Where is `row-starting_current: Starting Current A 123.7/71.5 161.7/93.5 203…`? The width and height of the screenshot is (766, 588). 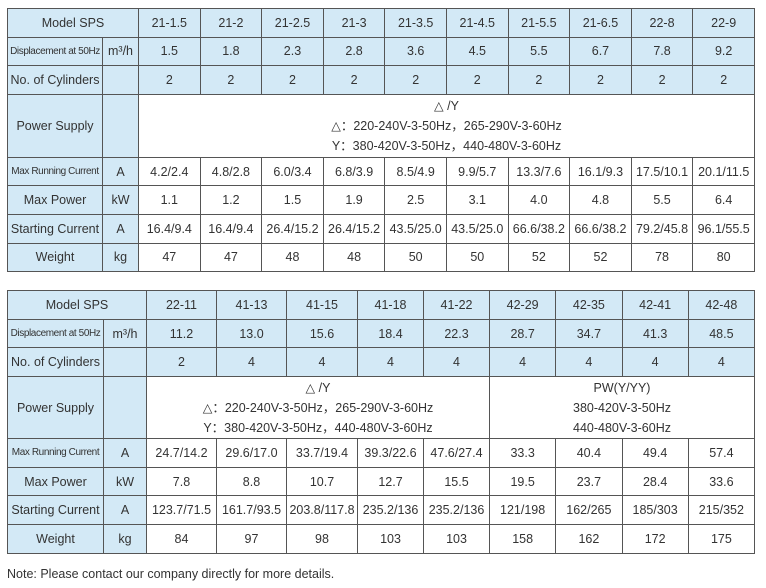 row-starting_current: Starting Current A 123.7/71.5 161.7/93.5 203… is located at coordinates (381, 510).